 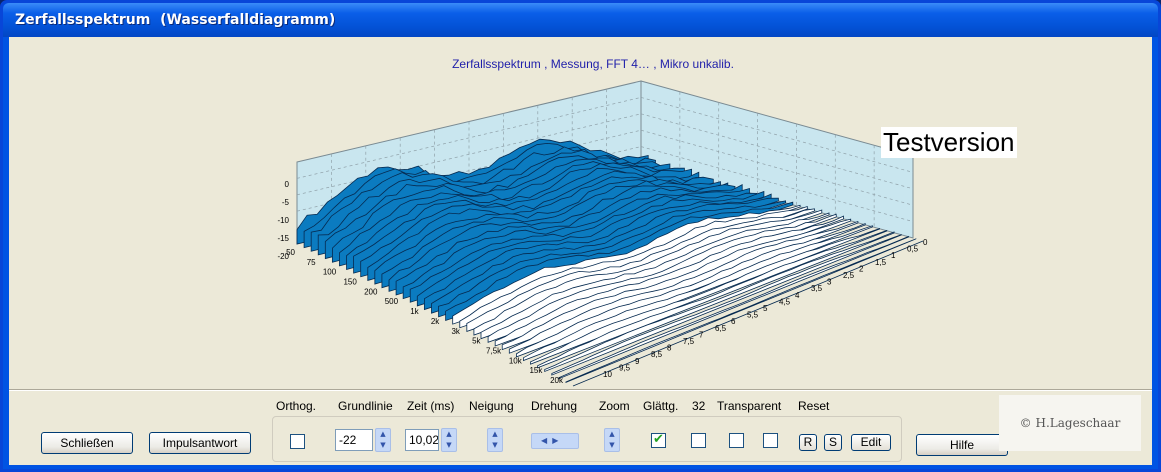 What do you see at coordinates (925, 242) in the screenshot?
I see `time-tick-label: 0` at bounding box center [925, 242].